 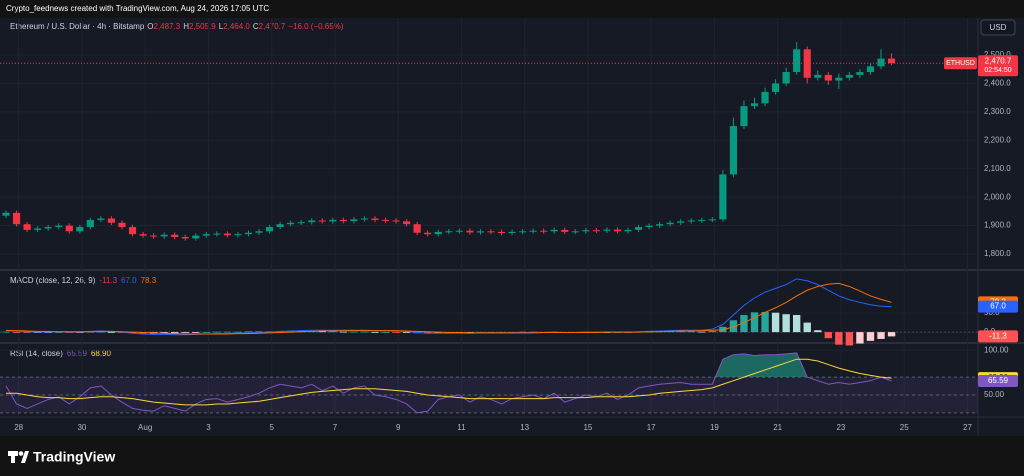 What do you see at coordinates (18, 427) in the screenshot?
I see `x-tick-label: 28` at bounding box center [18, 427].